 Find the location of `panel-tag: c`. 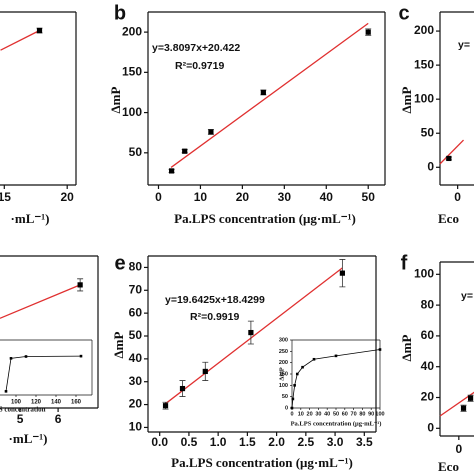

panel-tag: c is located at coordinates (403, 13).